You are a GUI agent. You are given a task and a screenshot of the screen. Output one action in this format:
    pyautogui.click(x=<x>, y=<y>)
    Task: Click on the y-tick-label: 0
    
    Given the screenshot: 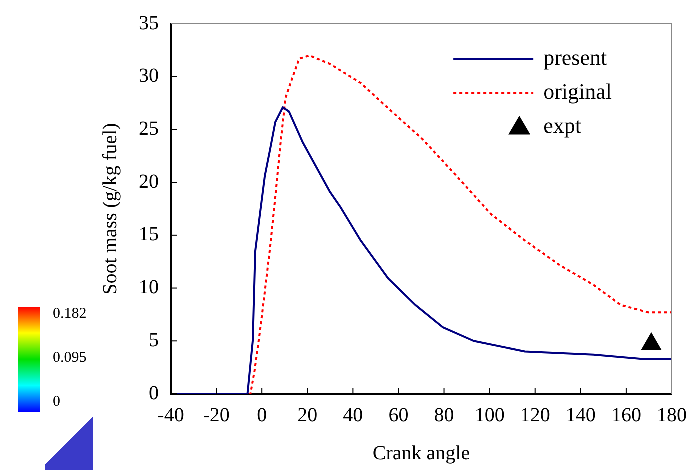 What is the action you would take?
    pyautogui.click(x=154, y=393)
    